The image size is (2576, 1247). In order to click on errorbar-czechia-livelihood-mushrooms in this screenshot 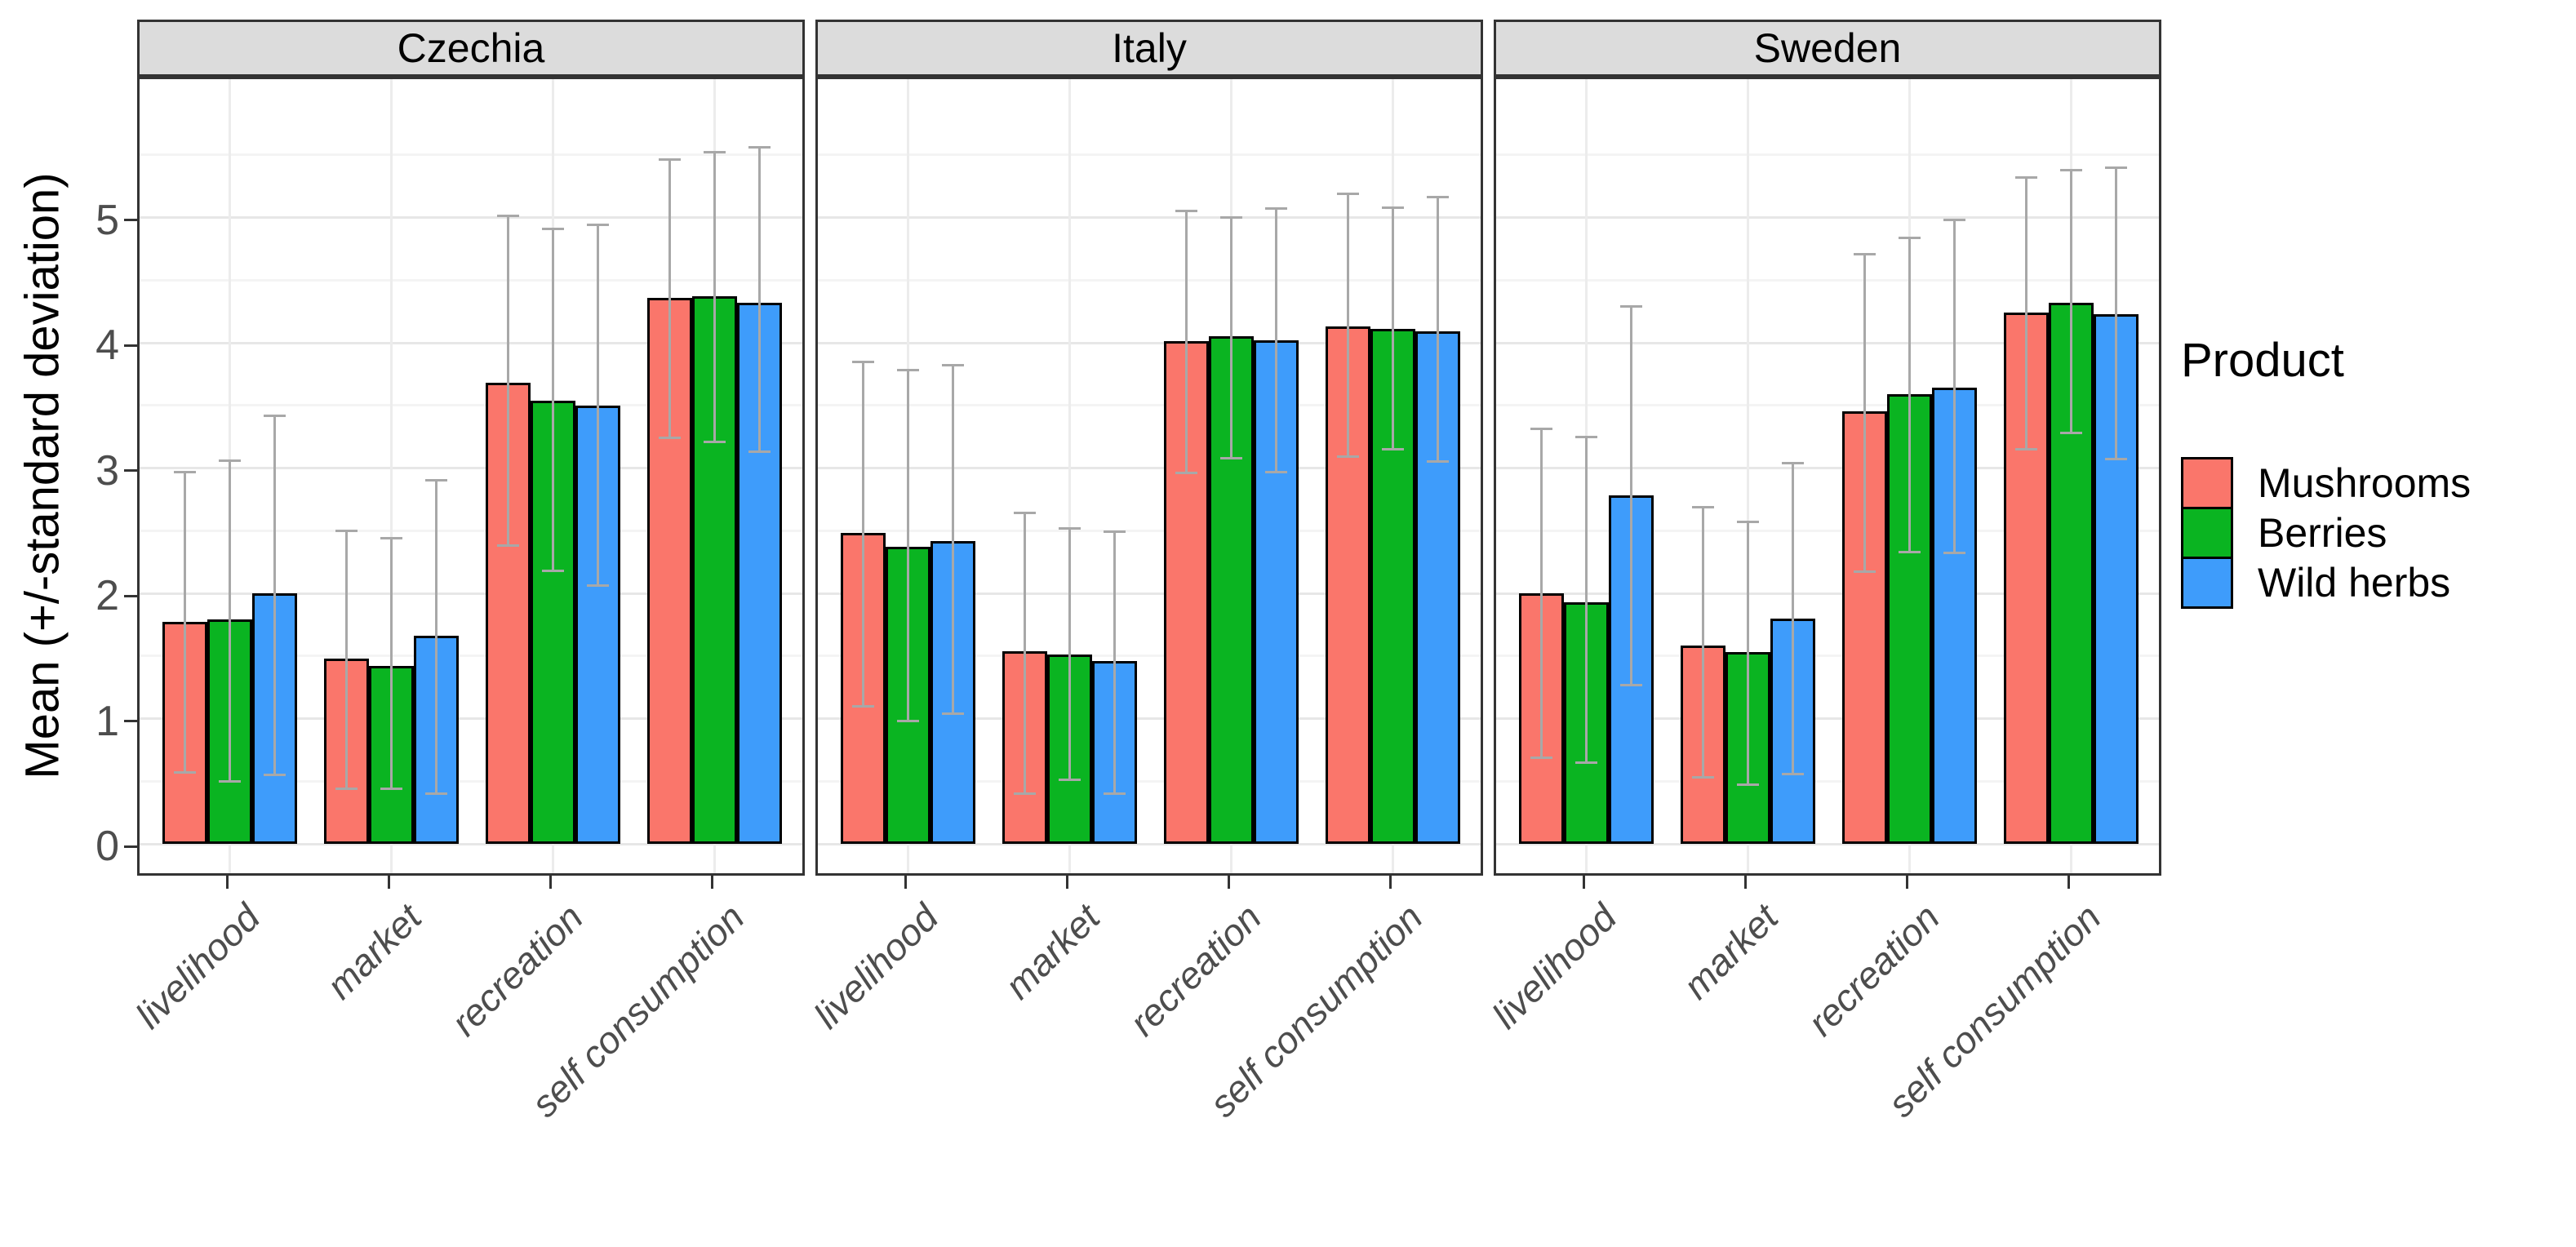, I will do `click(185, 622)`.